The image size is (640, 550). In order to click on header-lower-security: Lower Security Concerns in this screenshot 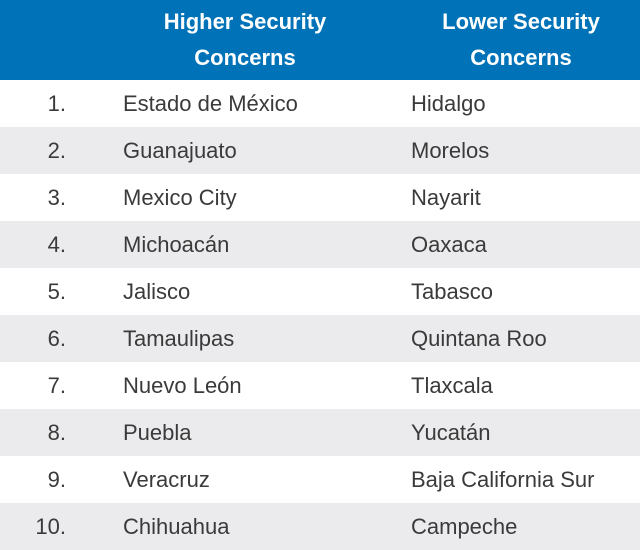, I will do `click(515, 40)`.